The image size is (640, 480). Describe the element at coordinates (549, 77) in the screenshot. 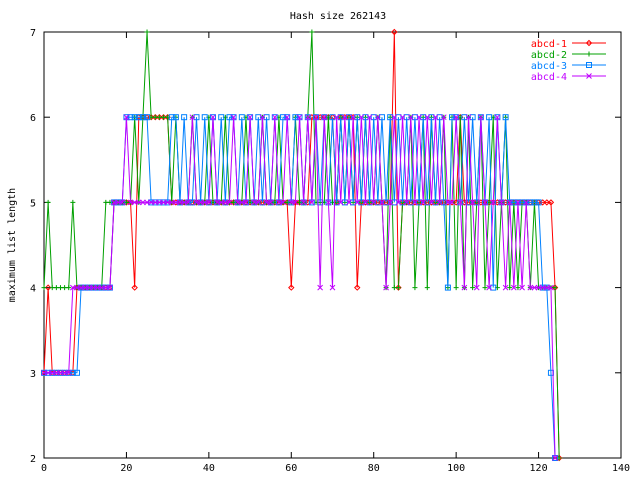

I see `legend-label: abcd-4` at that location.